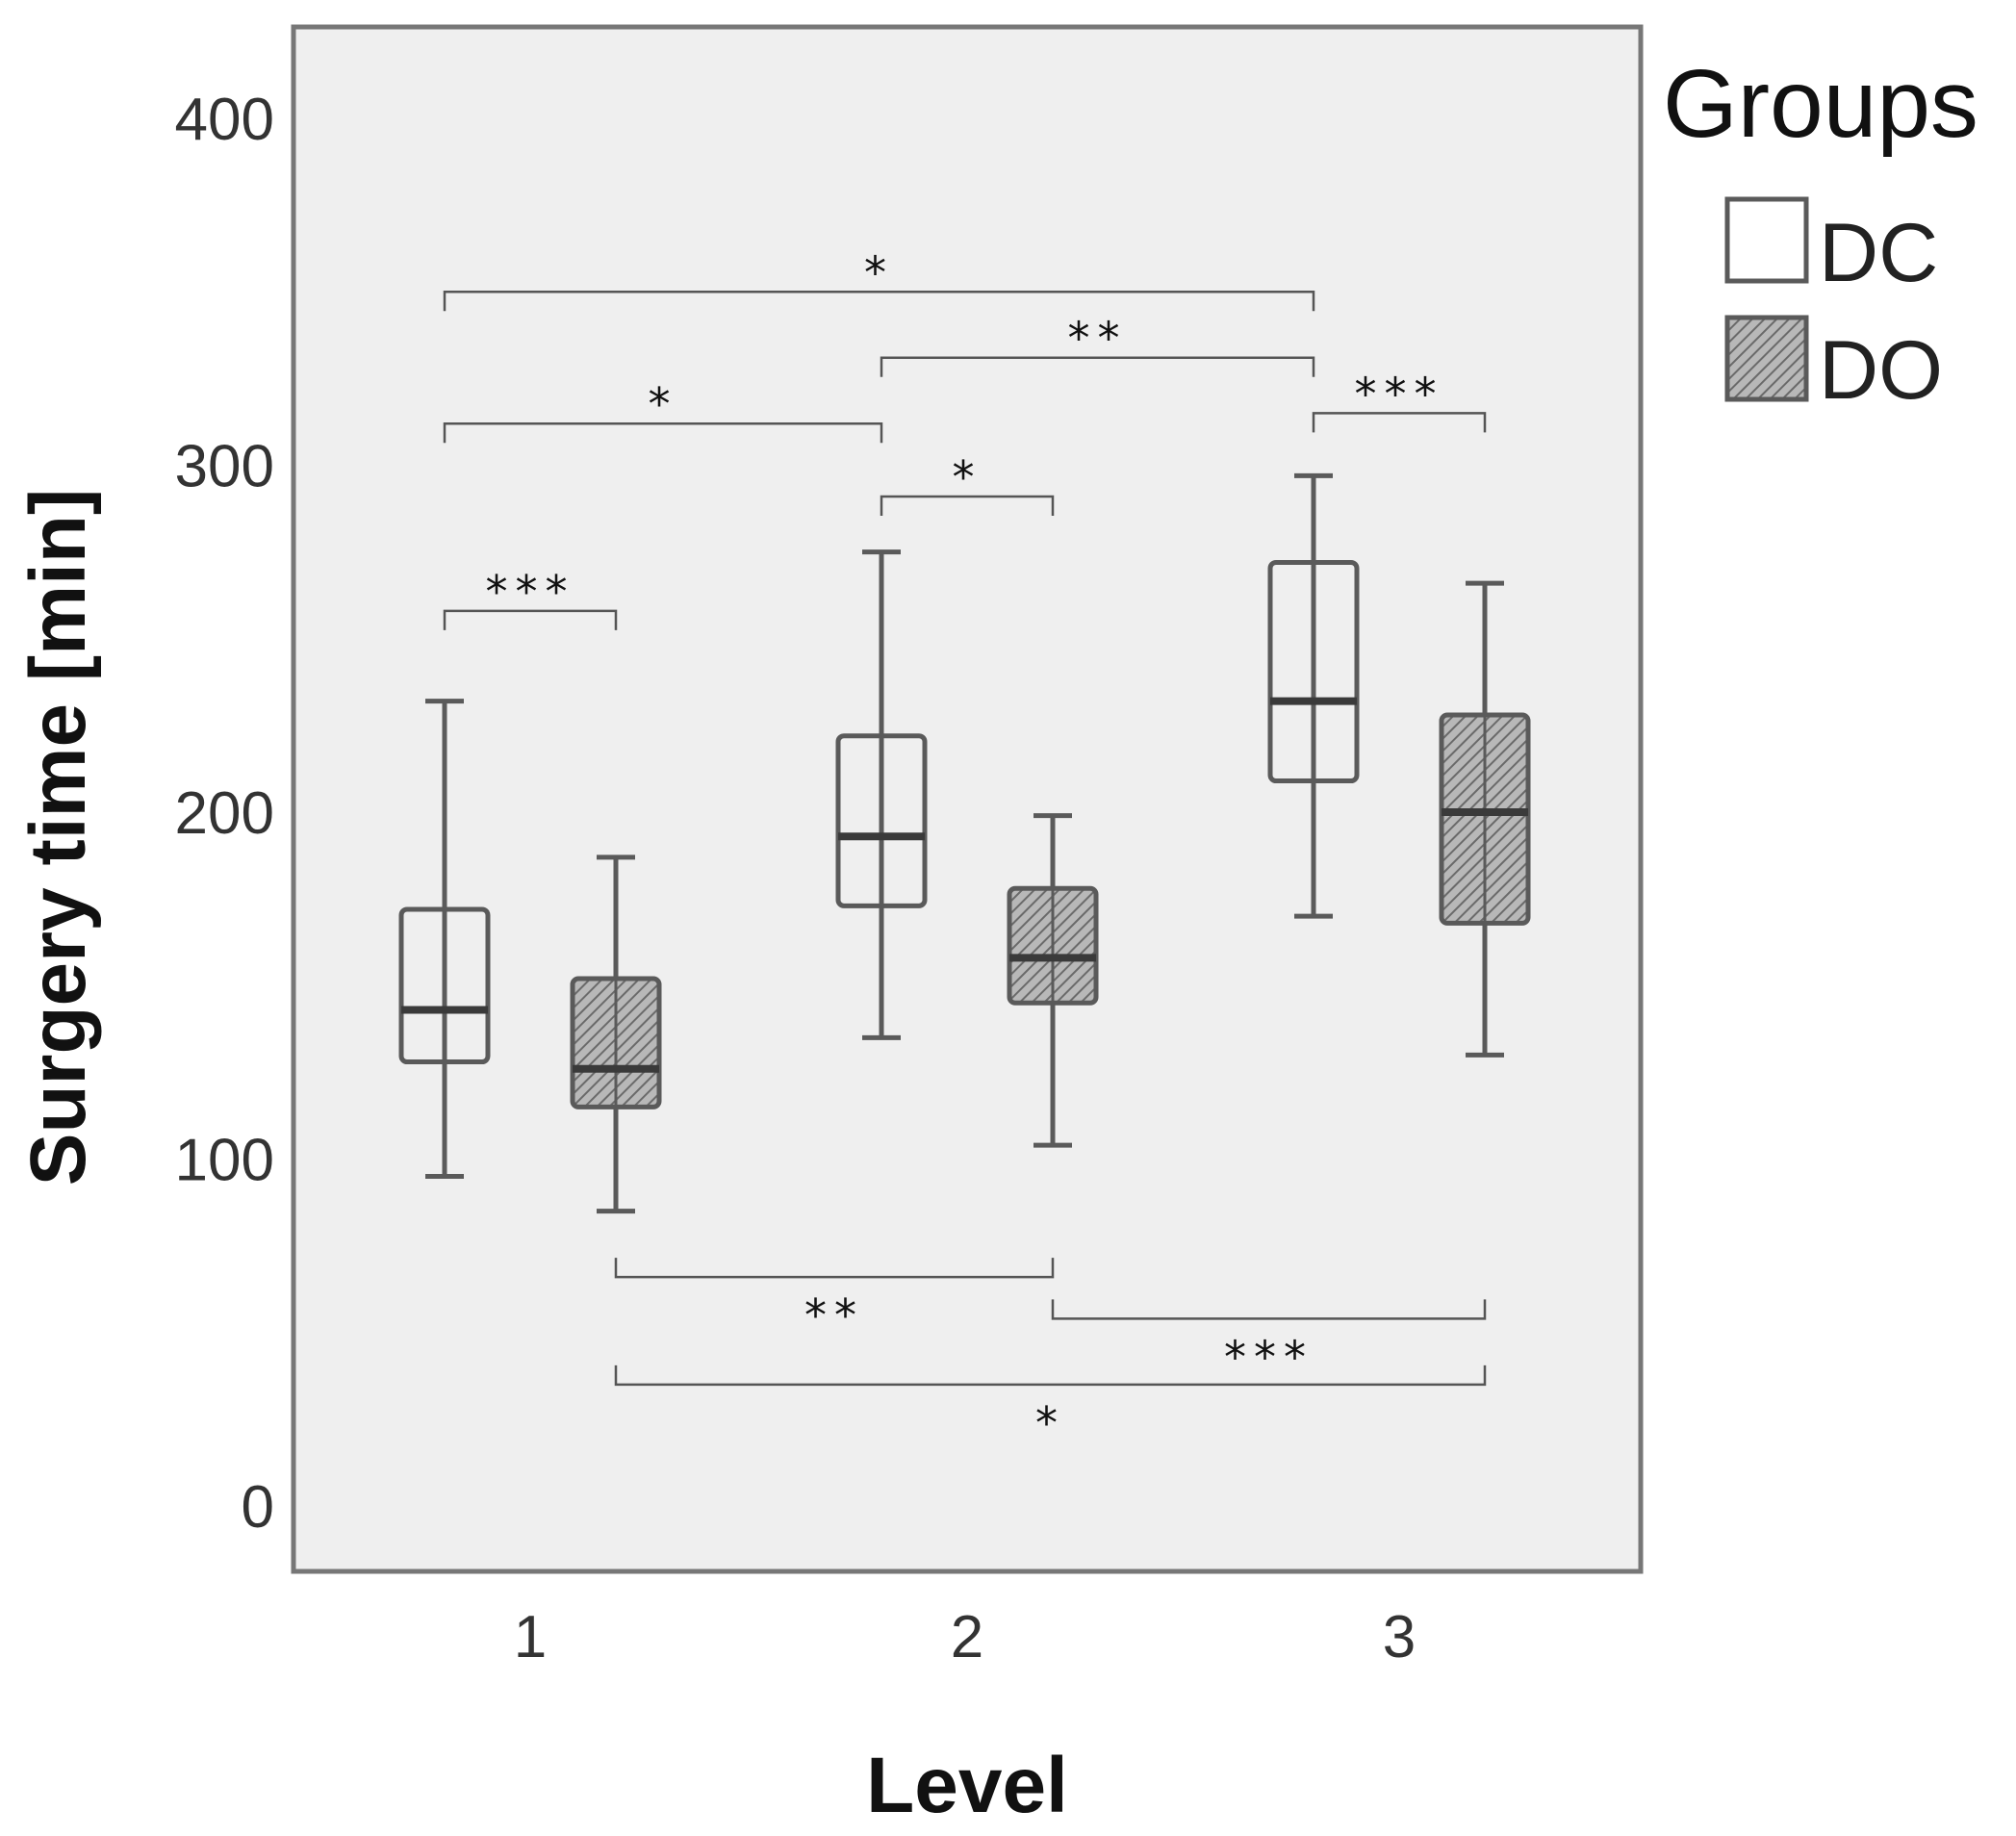 The width and height of the screenshot is (2016, 1836). Describe the element at coordinates (258, 1508) in the screenshot. I see `y-tick-label: 0` at that location.